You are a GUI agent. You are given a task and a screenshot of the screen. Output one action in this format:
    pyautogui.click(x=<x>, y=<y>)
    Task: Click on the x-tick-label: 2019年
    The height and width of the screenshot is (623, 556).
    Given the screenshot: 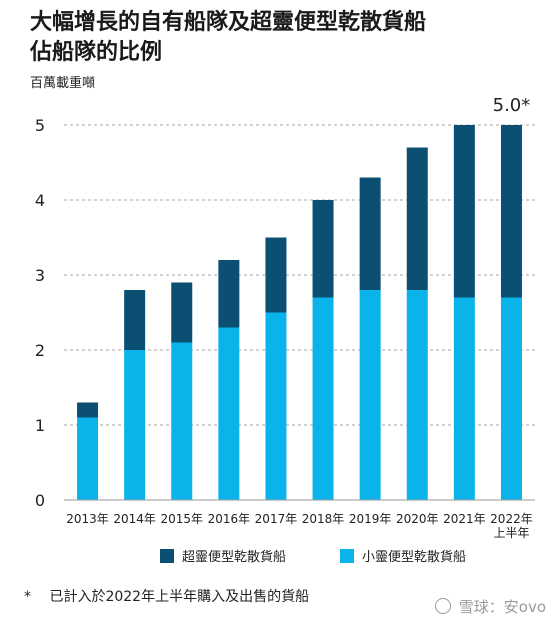 What is the action you would take?
    pyautogui.click(x=370, y=519)
    